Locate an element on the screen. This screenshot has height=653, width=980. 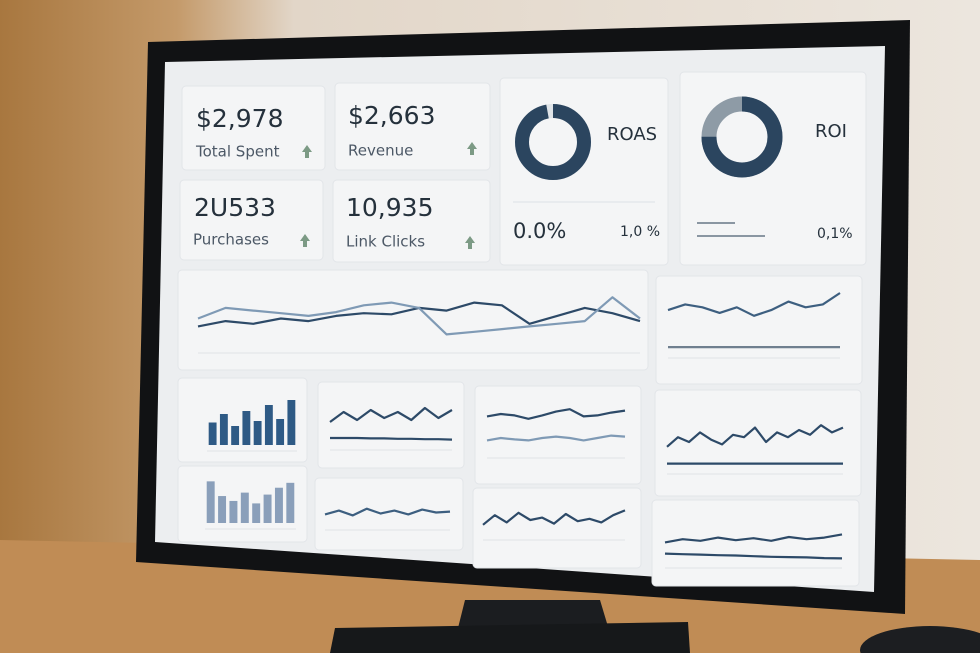
donut-main: 0.0% is located at coordinates (539, 231).